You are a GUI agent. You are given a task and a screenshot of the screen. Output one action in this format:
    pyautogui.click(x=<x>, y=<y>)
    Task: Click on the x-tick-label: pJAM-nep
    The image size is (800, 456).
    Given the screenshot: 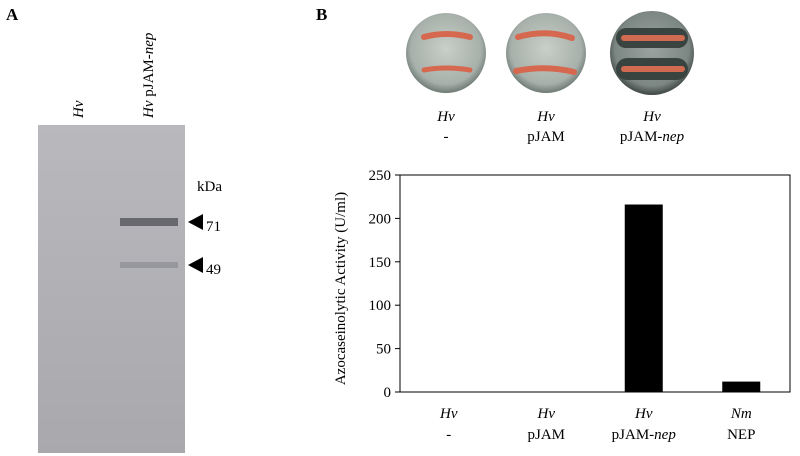 What is the action you would take?
    pyautogui.click(x=644, y=435)
    